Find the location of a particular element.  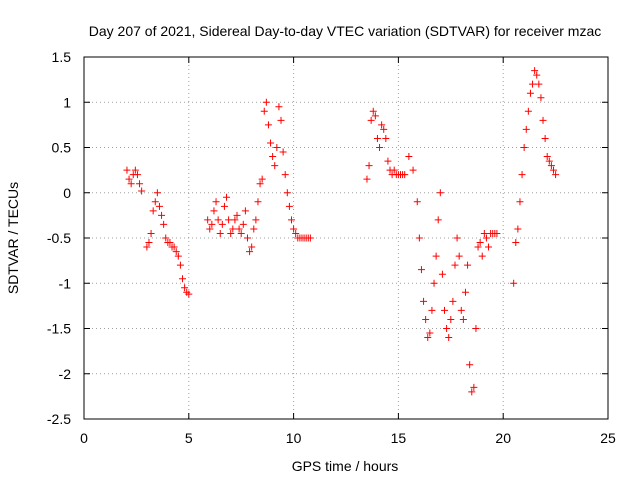

y-tick-label: -2 is located at coordinates (65, 374).